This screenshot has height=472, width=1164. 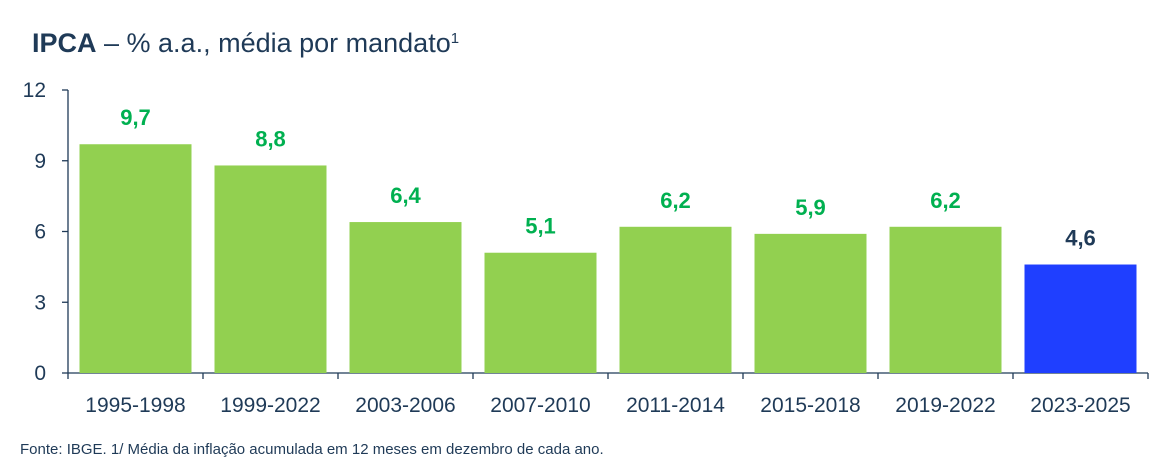 What do you see at coordinates (675, 405) in the screenshot?
I see `x-tick-label-2011-2014: 2011-2014` at bounding box center [675, 405].